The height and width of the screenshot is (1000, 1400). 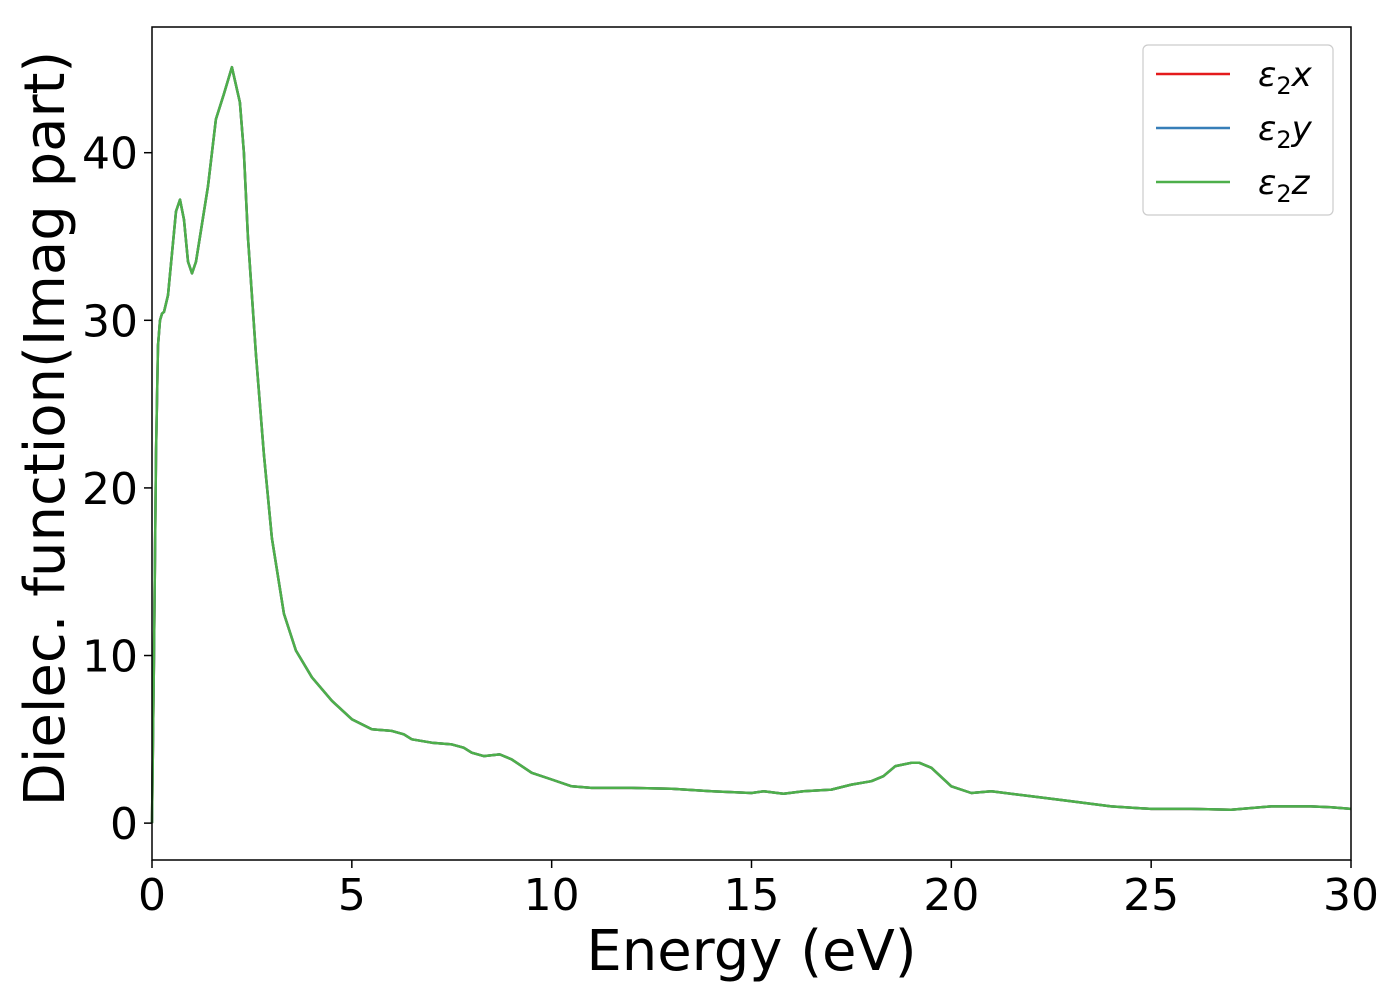 What do you see at coordinates (152, 895) in the screenshot?
I see `x-tick-label: 0` at bounding box center [152, 895].